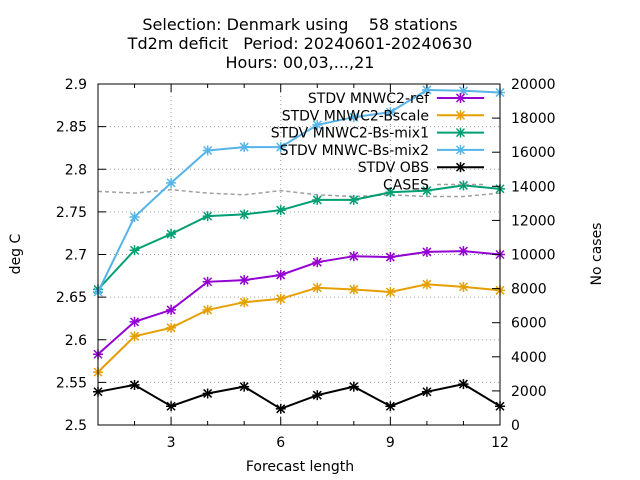 The height and width of the screenshot is (480, 640). What do you see at coordinates (533, 256) in the screenshot?
I see `y2-tick-label: 10000` at bounding box center [533, 256].